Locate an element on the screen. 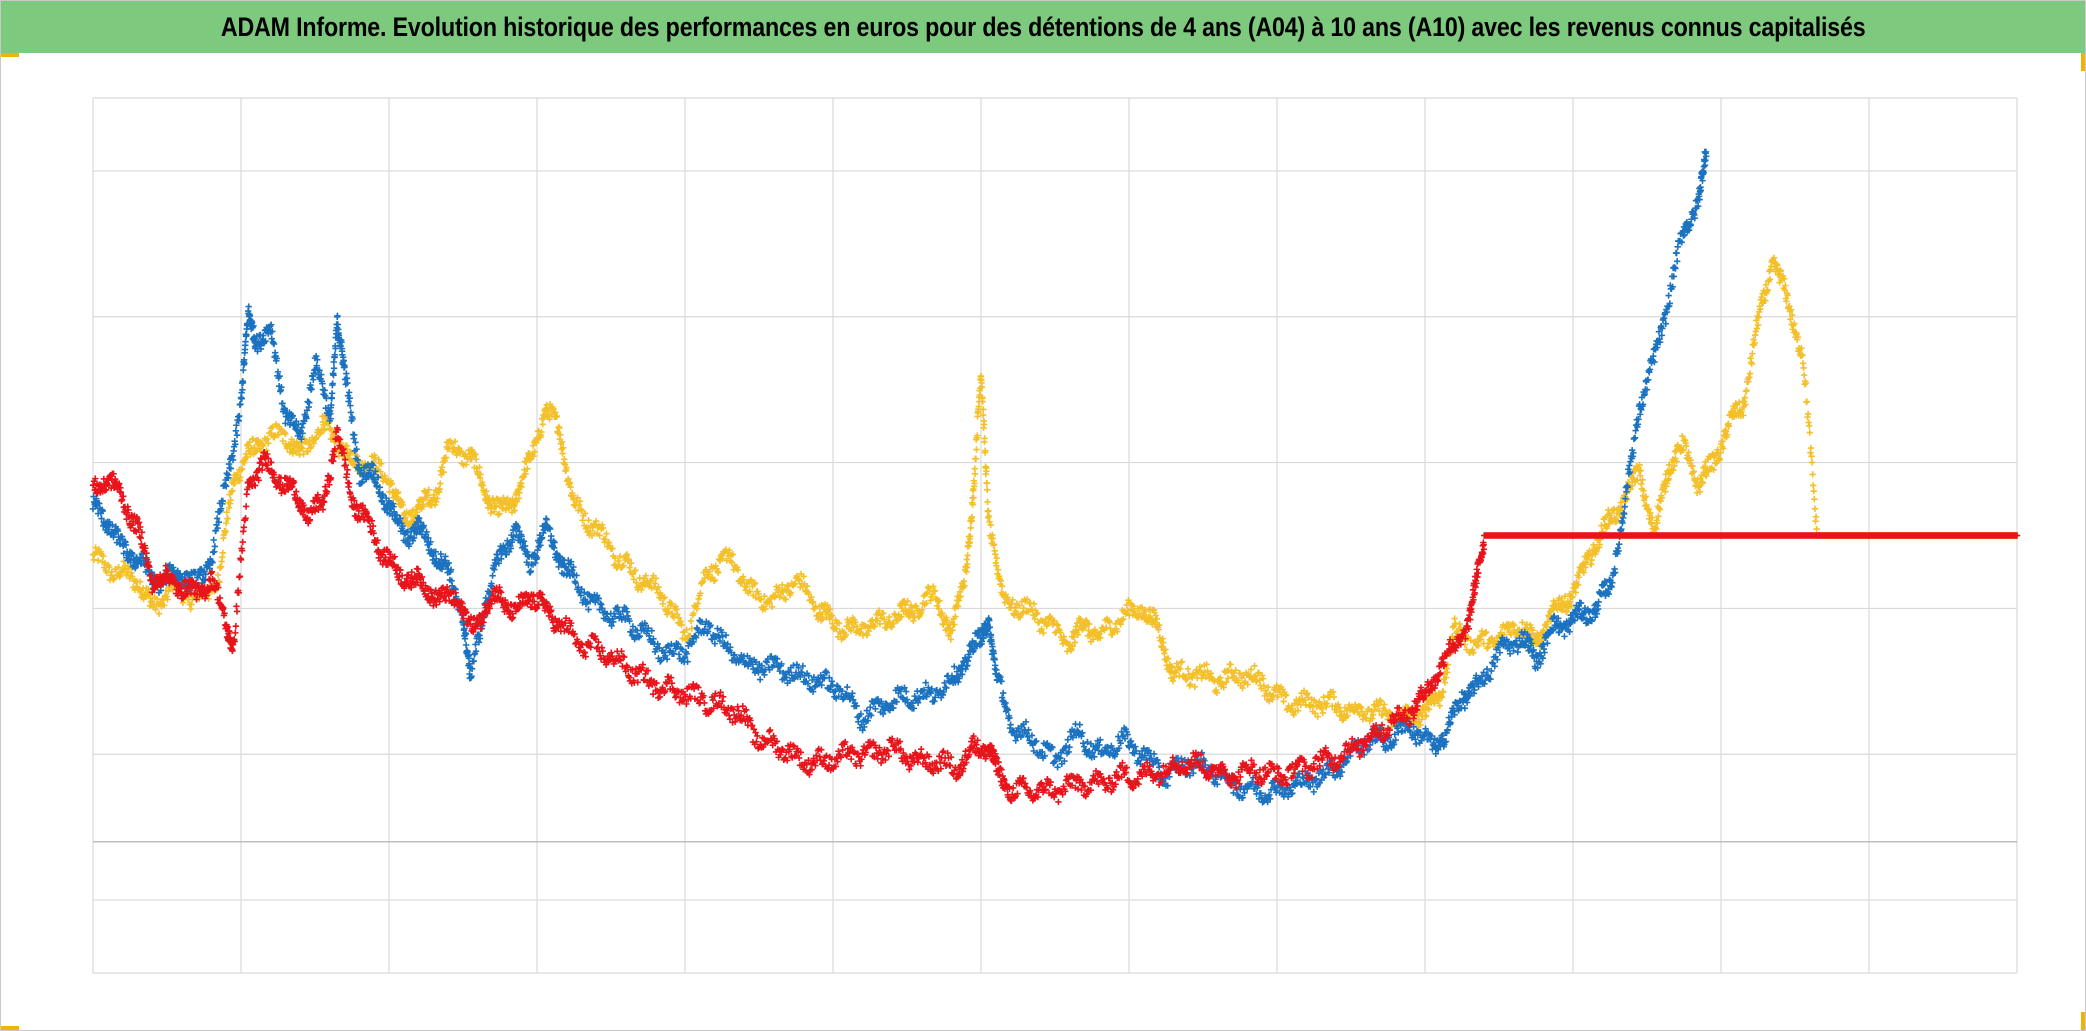 The image size is (2086, 1031). corner-accent-top-left is located at coordinates (10, 55).